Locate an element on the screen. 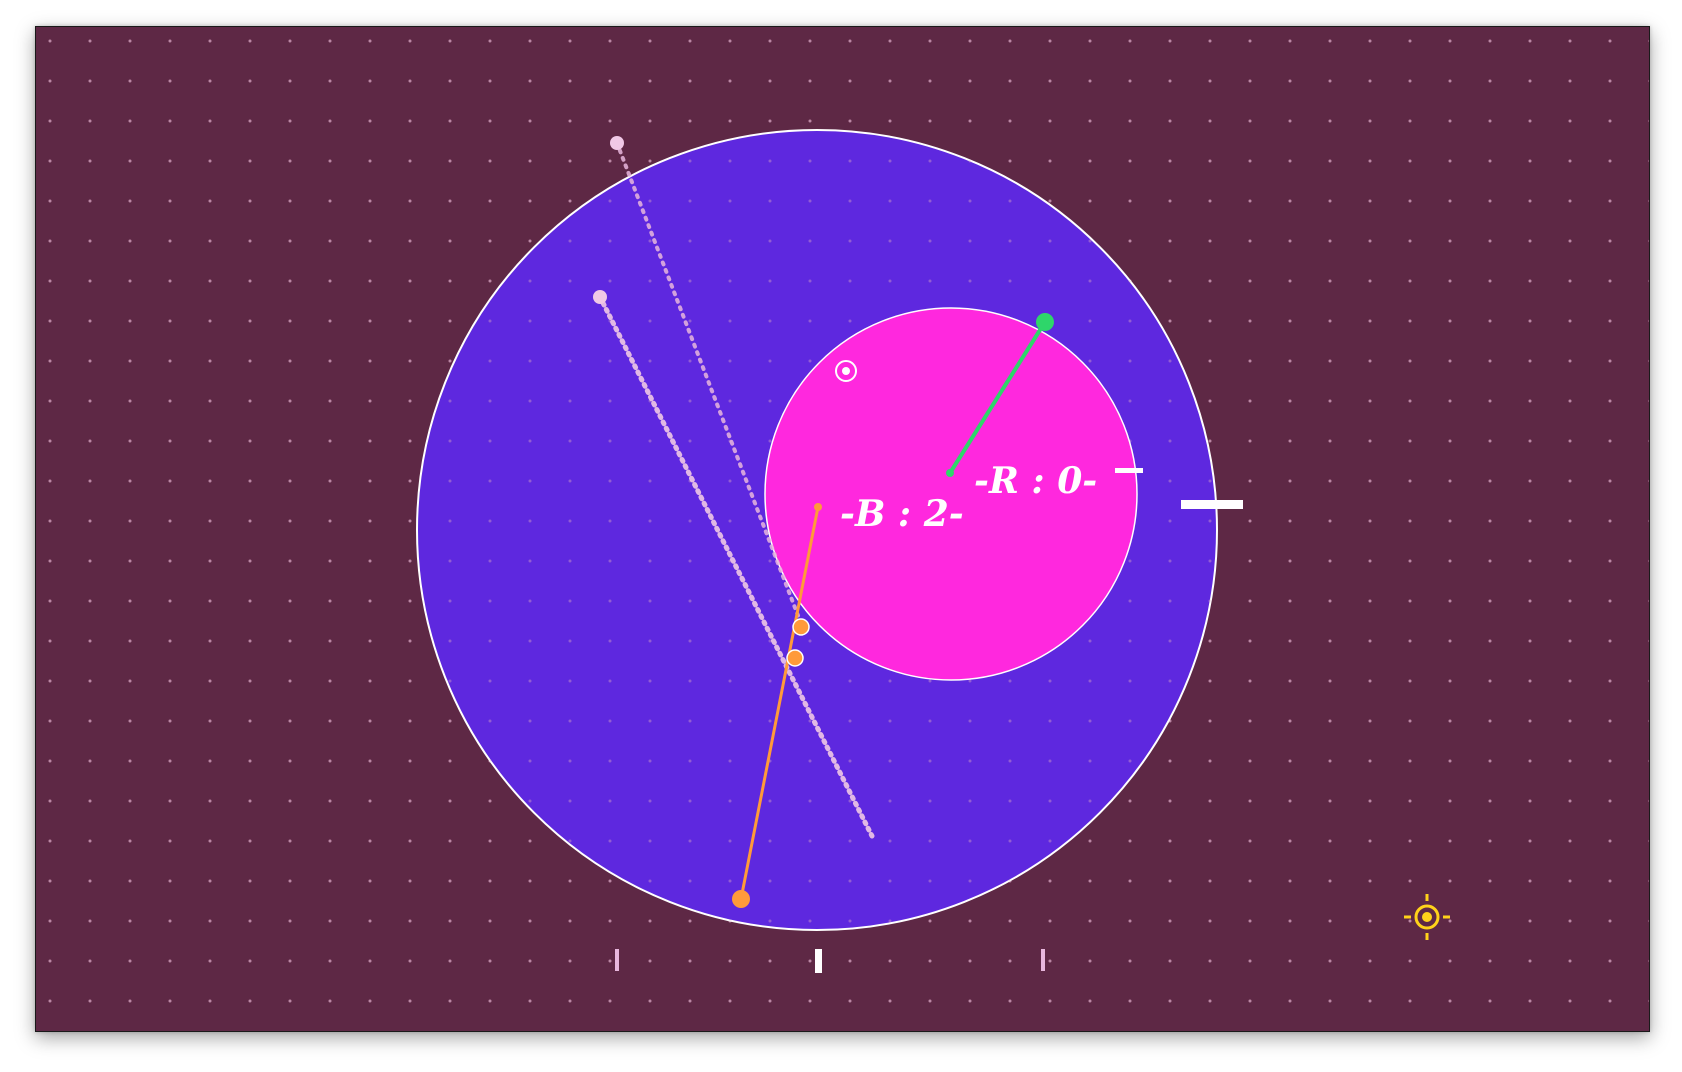 The image size is (1682, 1072). orange-stick is located at coordinates (779, 703).